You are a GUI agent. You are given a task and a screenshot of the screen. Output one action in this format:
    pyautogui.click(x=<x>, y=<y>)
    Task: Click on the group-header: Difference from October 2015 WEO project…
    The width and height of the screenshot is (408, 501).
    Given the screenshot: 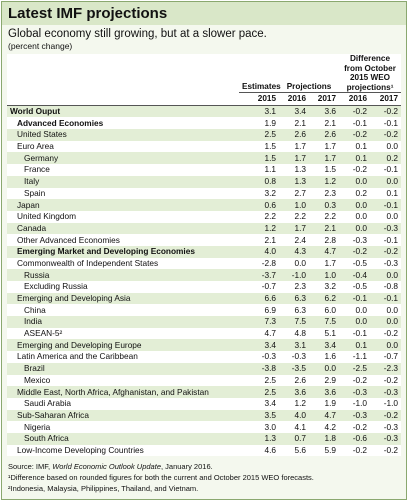 What is the action you would take?
    pyautogui.click(x=370, y=73)
    